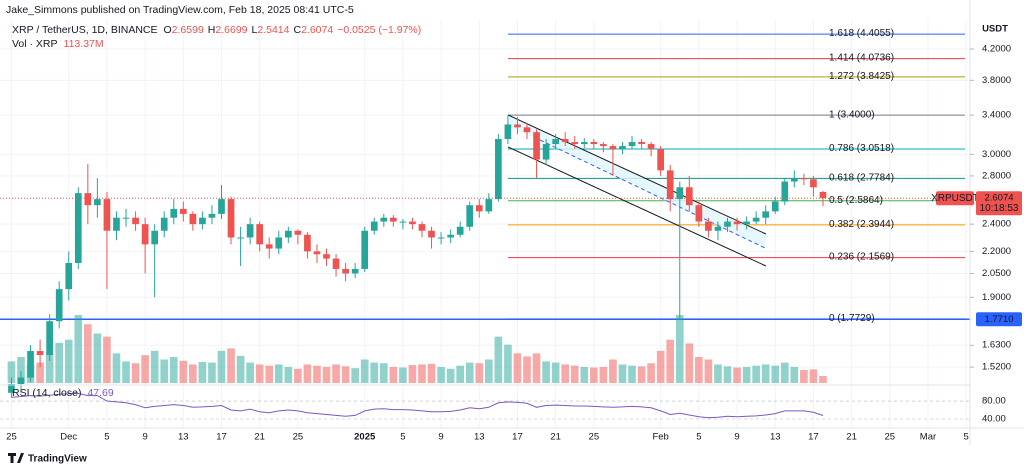 Image resolution: width=1024 pixels, height=473 pixels. Describe the element at coordinates (998, 319) in the screenshot. I see `price-box-label: 1.7710` at that location.